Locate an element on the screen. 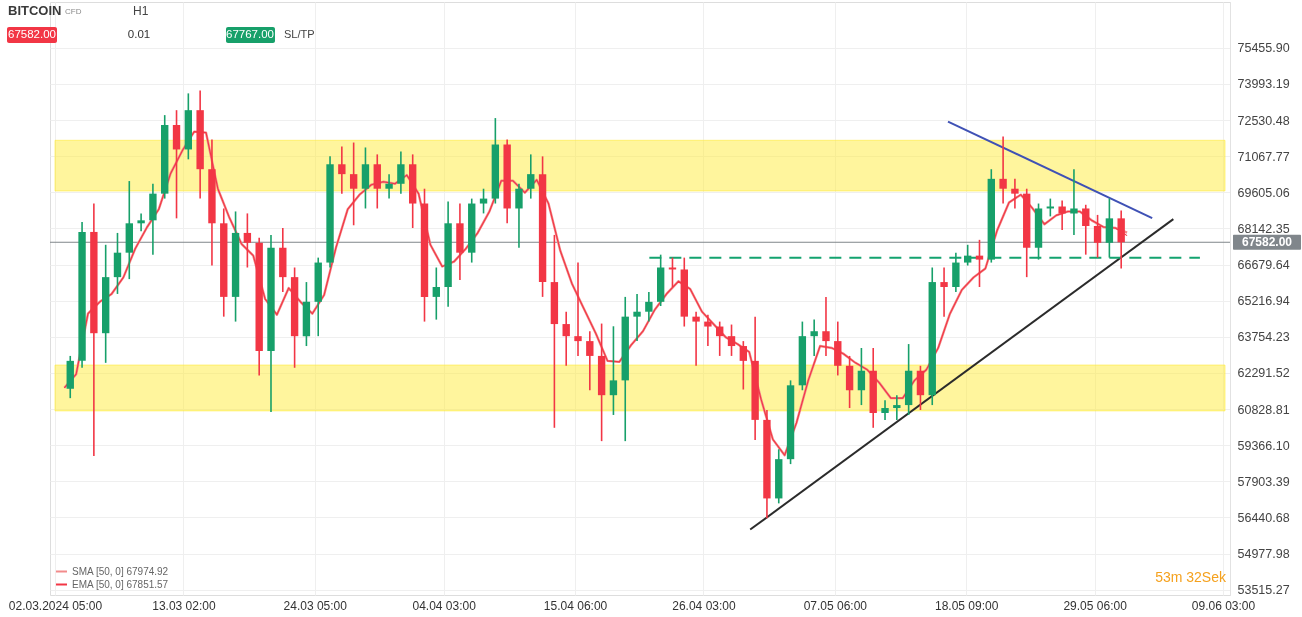 The image size is (1302, 617). annotation: H1 is located at coordinates (141, 11).